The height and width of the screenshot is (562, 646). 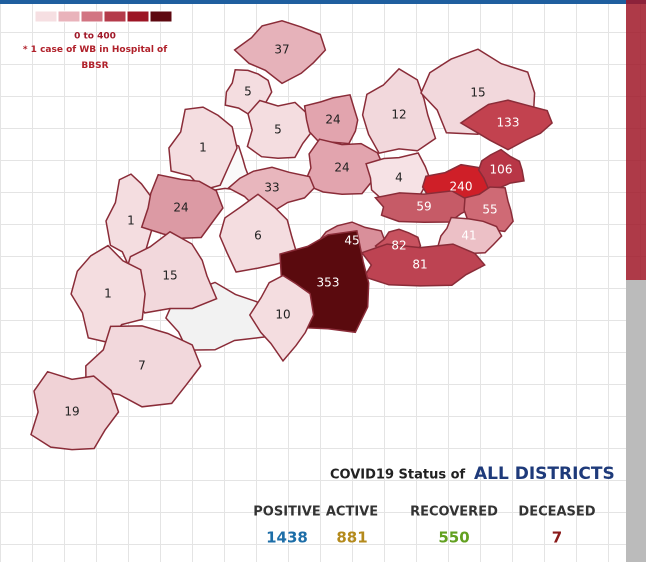 I want to click on district-label: 7, so click(x=142, y=366).